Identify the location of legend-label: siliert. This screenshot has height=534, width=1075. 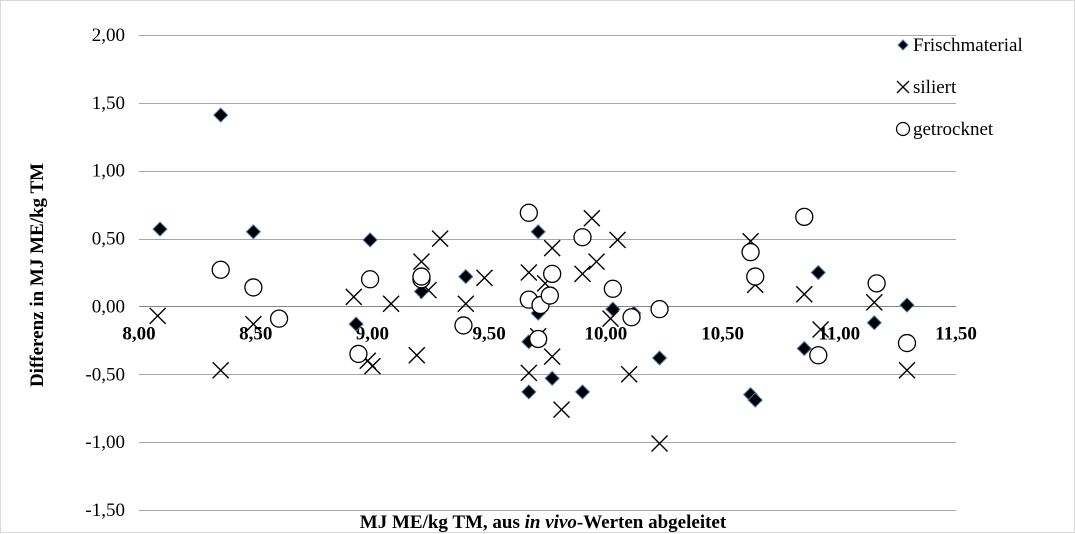
(935, 87).